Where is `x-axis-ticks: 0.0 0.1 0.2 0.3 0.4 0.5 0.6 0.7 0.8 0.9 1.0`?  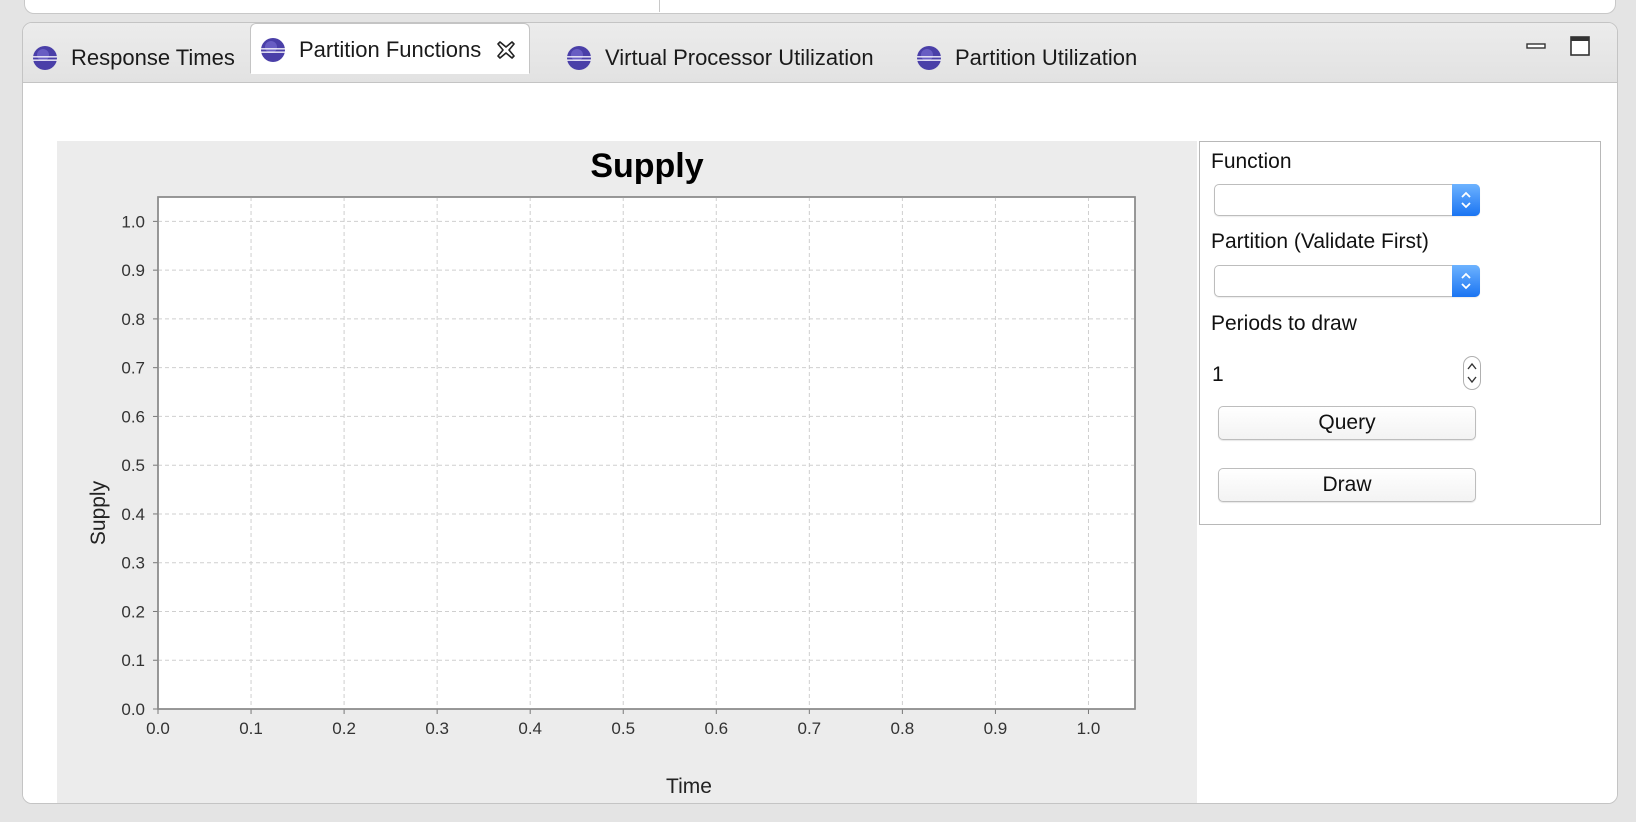 x-axis-ticks: 0.0 0.1 0.2 0.3 0.4 0.5 0.6 0.7 0.8 0.9 1.0 is located at coordinates (623, 723).